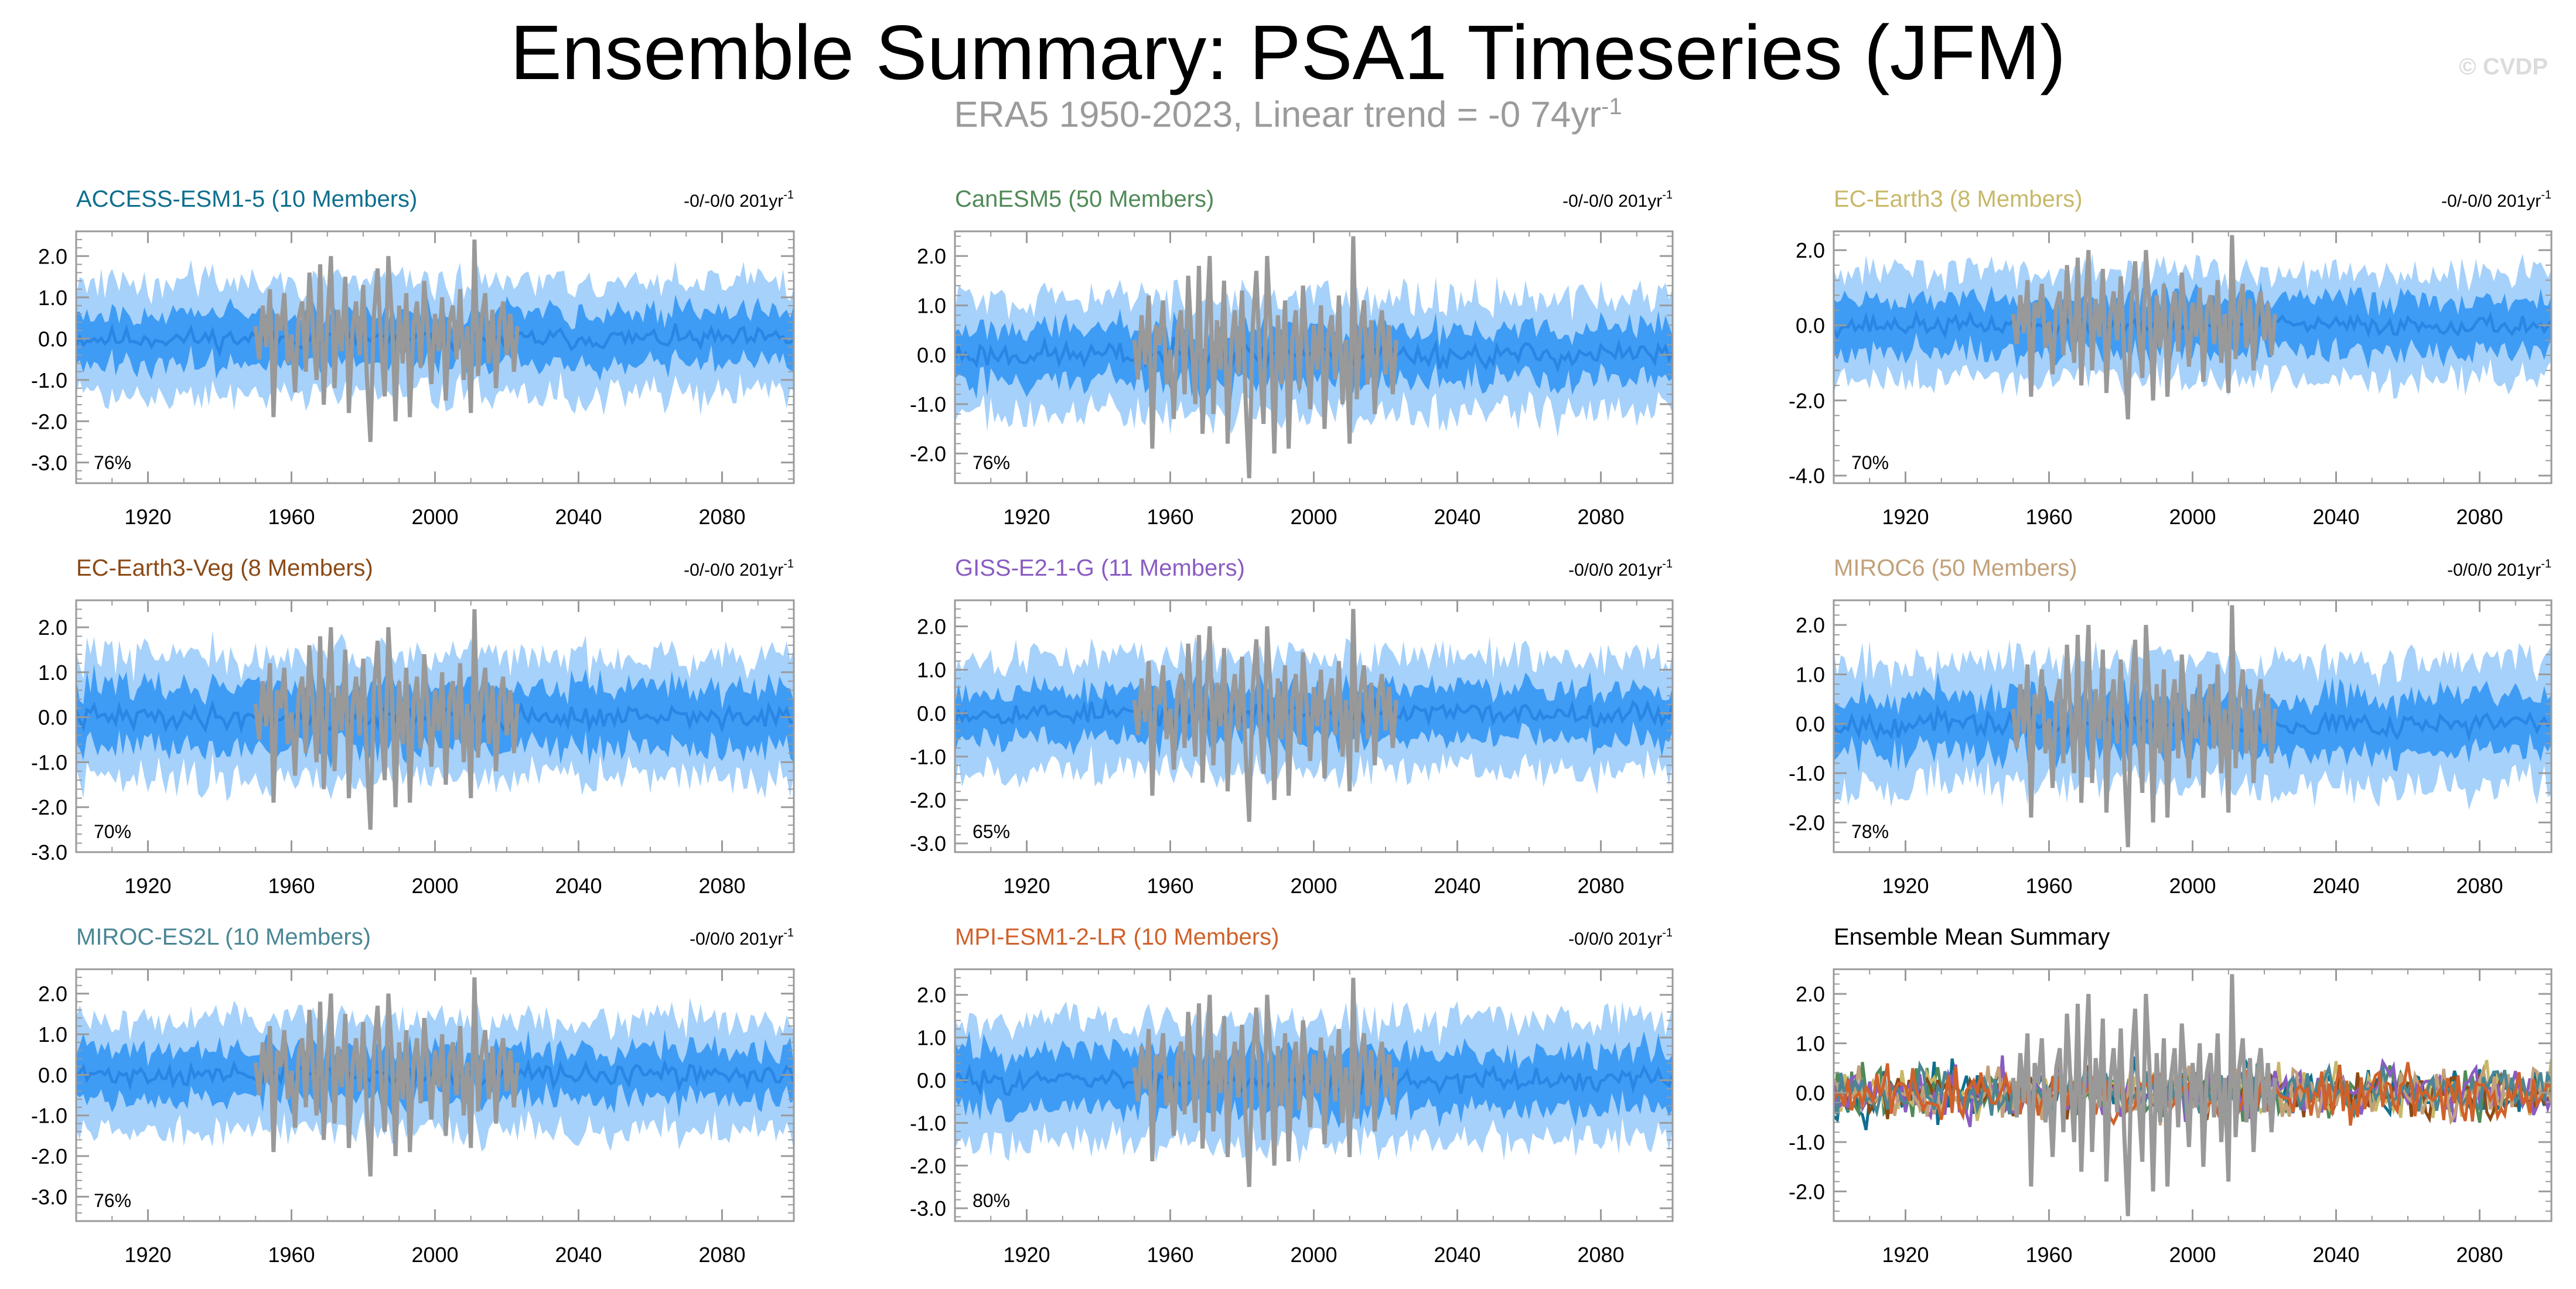  What do you see at coordinates (2504, 67) in the screenshot?
I see `watermark: © CVDP` at bounding box center [2504, 67].